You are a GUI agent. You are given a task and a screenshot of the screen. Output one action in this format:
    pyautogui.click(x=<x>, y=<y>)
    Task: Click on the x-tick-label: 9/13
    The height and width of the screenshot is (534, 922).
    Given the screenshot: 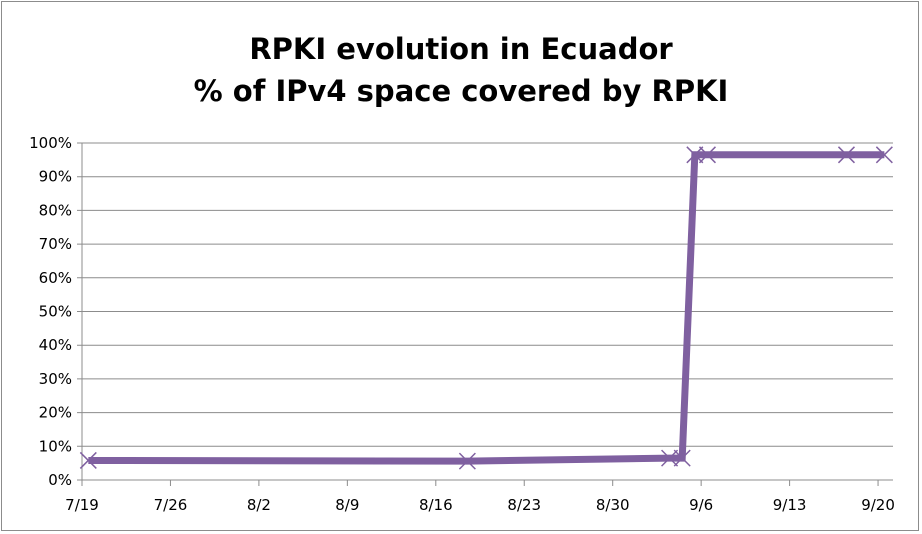 What is the action you would take?
    pyautogui.click(x=790, y=505)
    